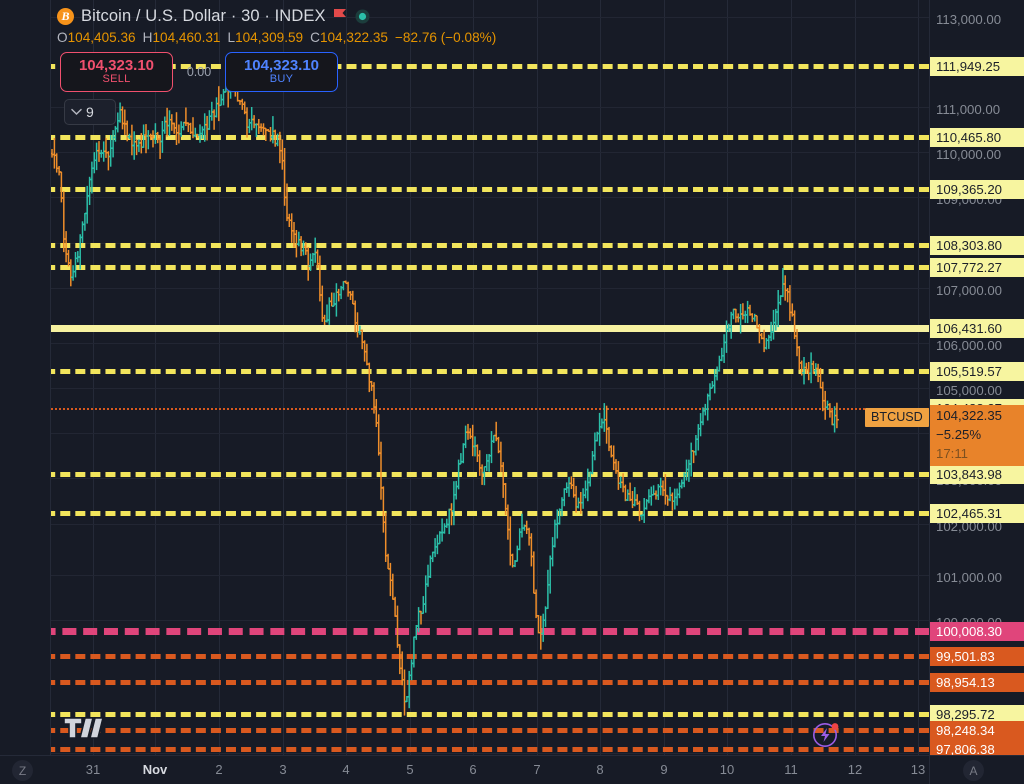  What do you see at coordinates (977, 714) in the screenshot?
I see `price-level-label: 98,295.72` at bounding box center [977, 714].